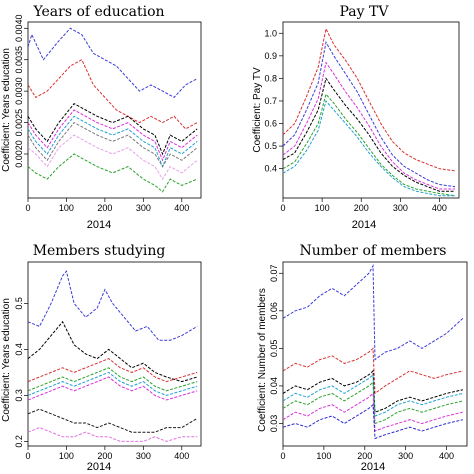  What do you see at coordinates (19, 123) in the screenshot?
I see `y-tick-label: 0.0025` at bounding box center [19, 123].